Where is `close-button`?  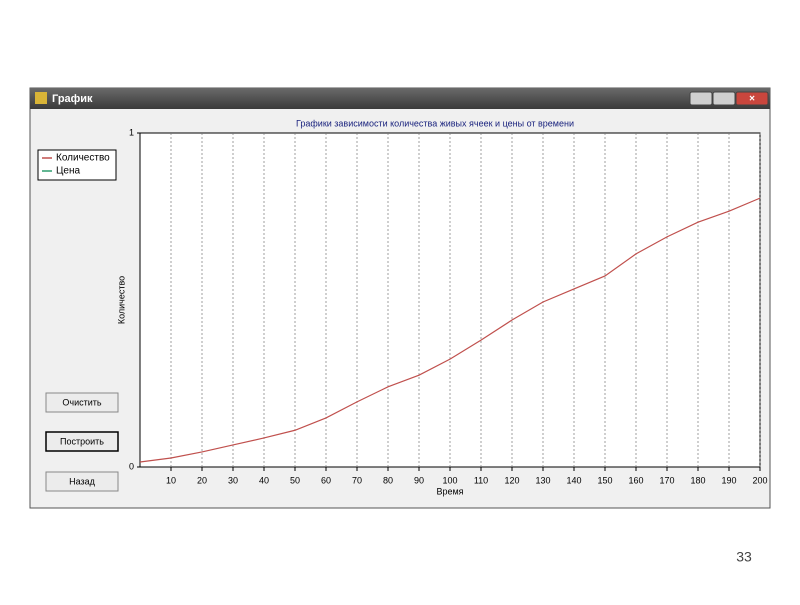 close-button is located at coordinates (752, 98).